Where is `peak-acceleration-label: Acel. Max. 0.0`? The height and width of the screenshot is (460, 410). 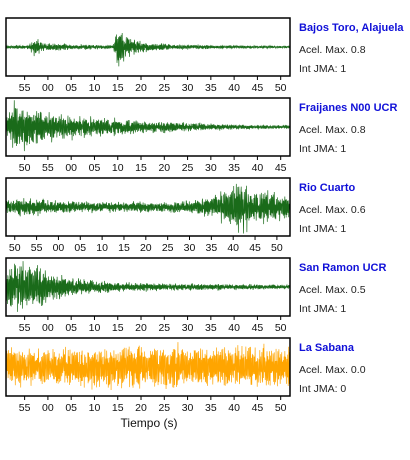 peak-acceleration-label: Acel. Max. 0.0 is located at coordinates (332, 370).